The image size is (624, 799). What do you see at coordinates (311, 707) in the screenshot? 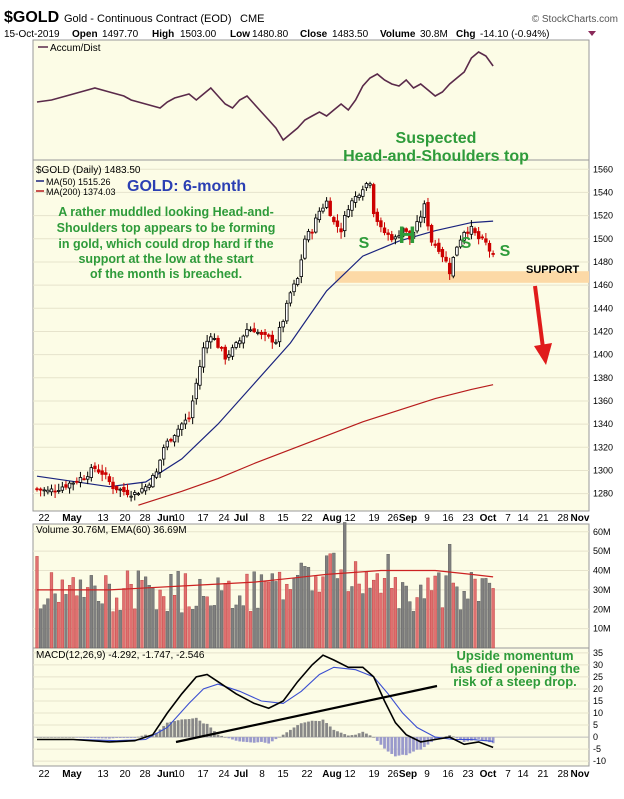
I see `macd-grid` at bounding box center [311, 707].